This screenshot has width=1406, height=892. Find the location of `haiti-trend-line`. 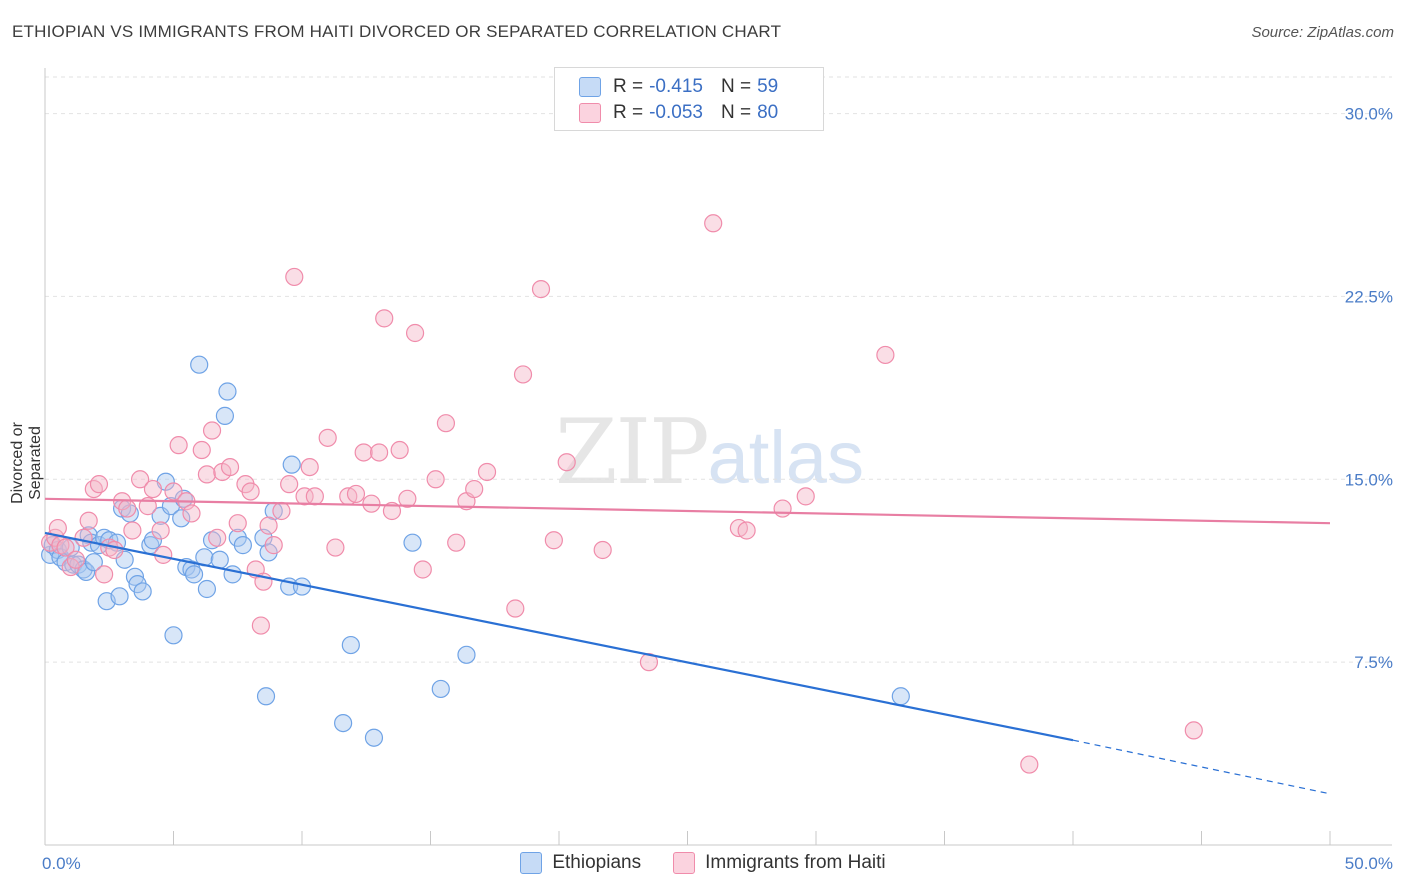

haiti-trend-line is located at coordinates (687, 511).